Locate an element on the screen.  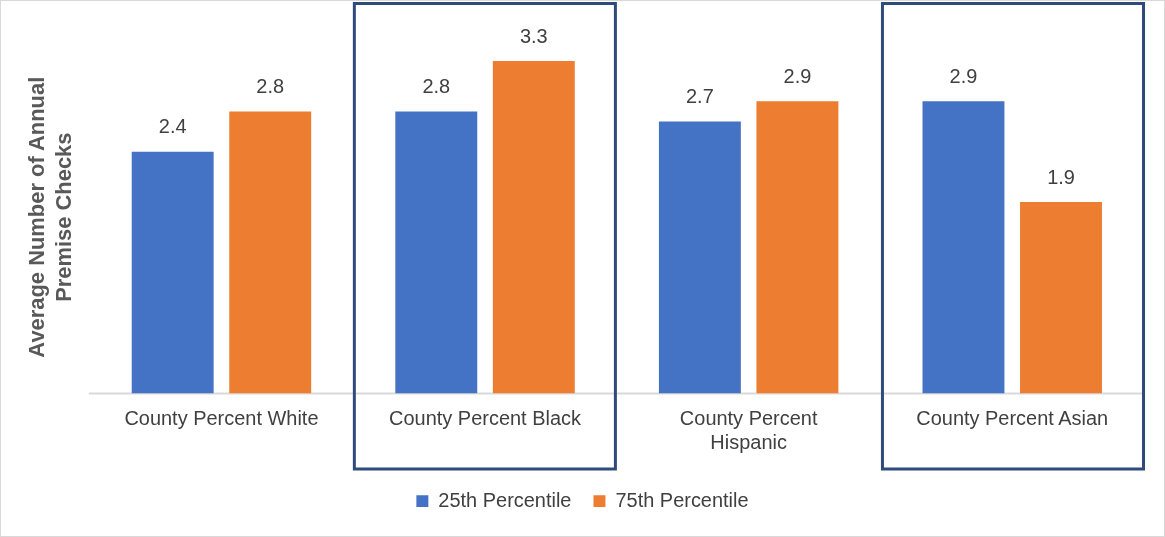
data-label: 1.9 is located at coordinates (1061, 176).